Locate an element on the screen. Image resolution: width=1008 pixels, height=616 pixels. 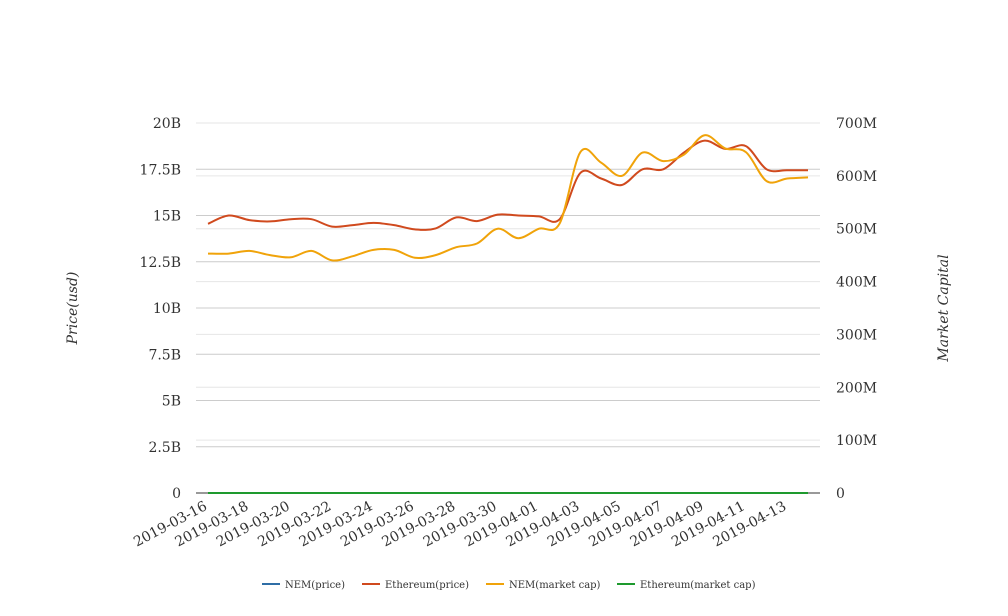
y-right-tick-label: 0 is located at coordinates (840, 494).